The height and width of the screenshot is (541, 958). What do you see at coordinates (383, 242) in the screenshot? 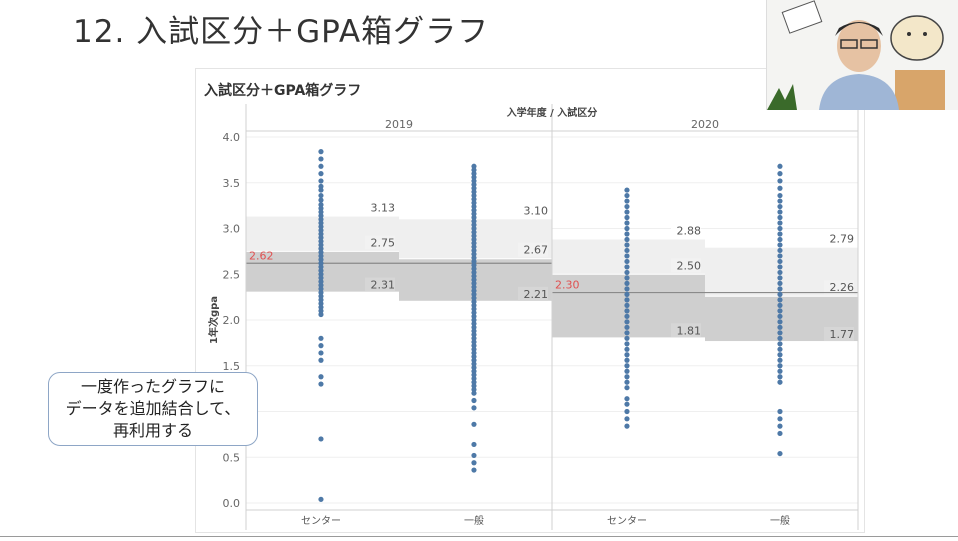
I see `box-value-label: 2.75` at bounding box center [383, 242].